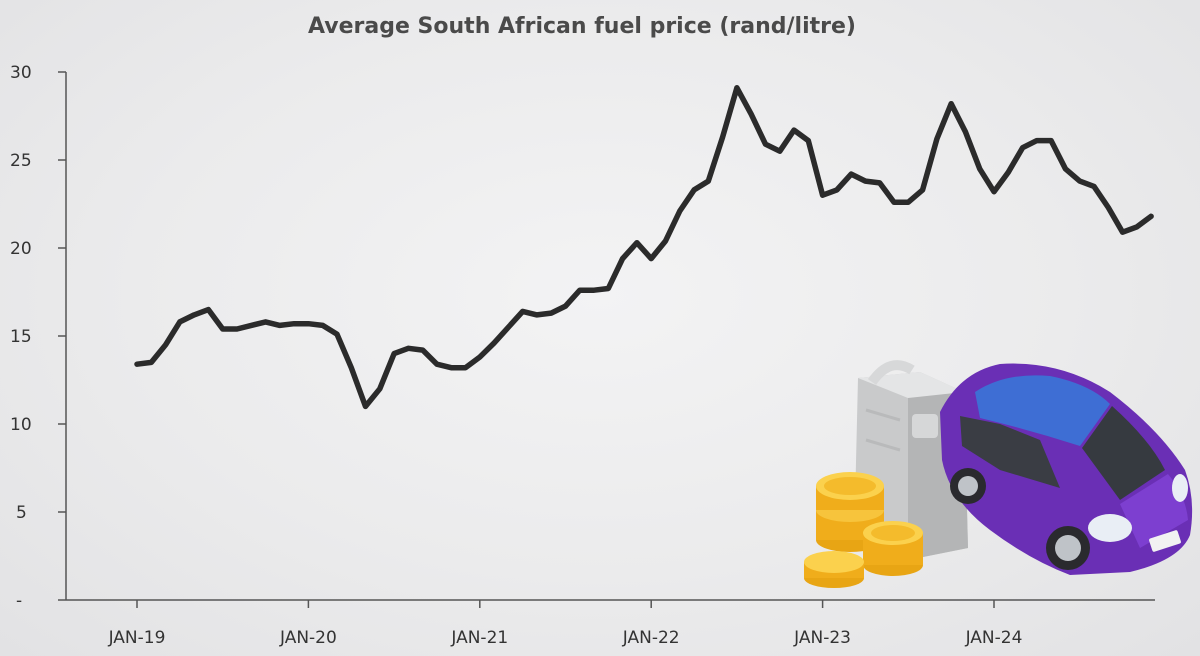  What do you see at coordinates (565, 624) in the screenshot?
I see `x-axis-ticks: JAN-19 JAN-20 JAN-21 JAN-22 JAN-23 JAN-24` at bounding box center [565, 624].